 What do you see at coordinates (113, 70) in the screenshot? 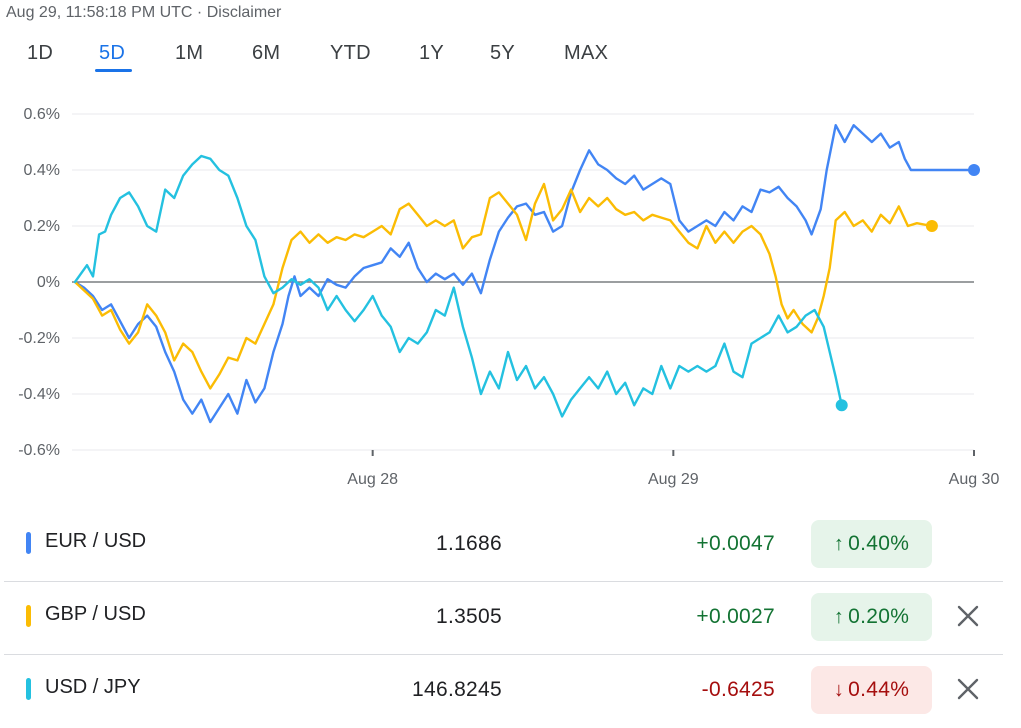
I see `active-tab-indicator` at bounding box center [113, 70].